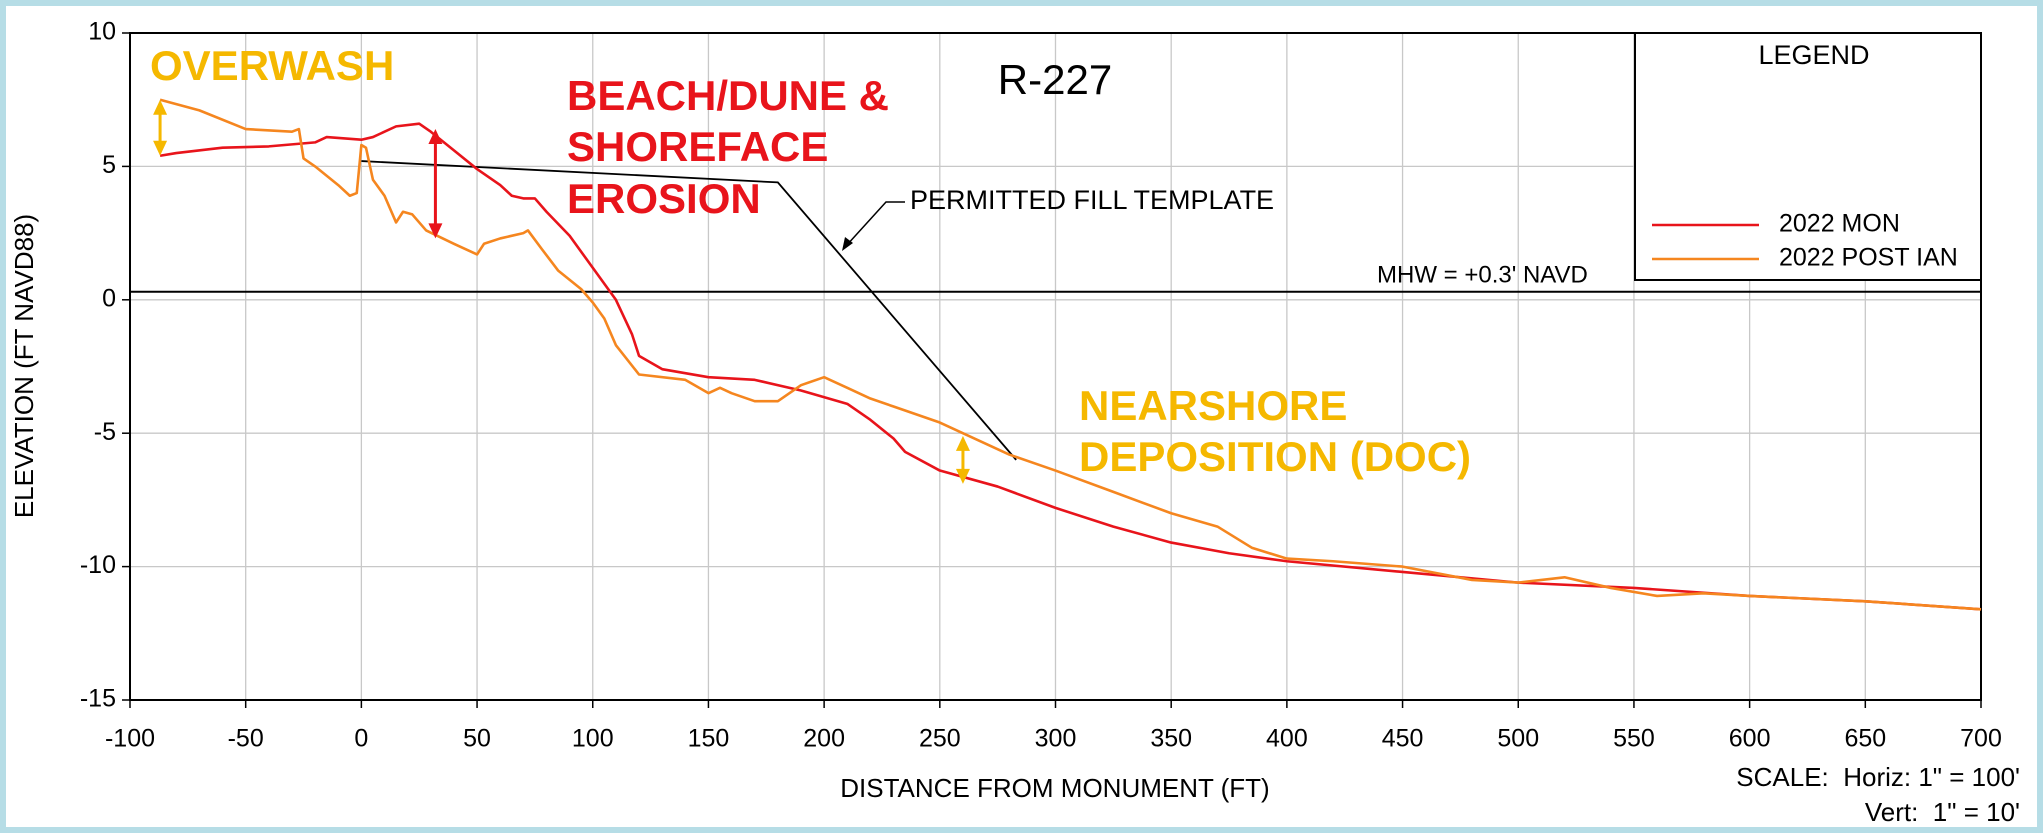 This screenshot has width=2043, height=833. I want to click on leader, so click(875, 224).